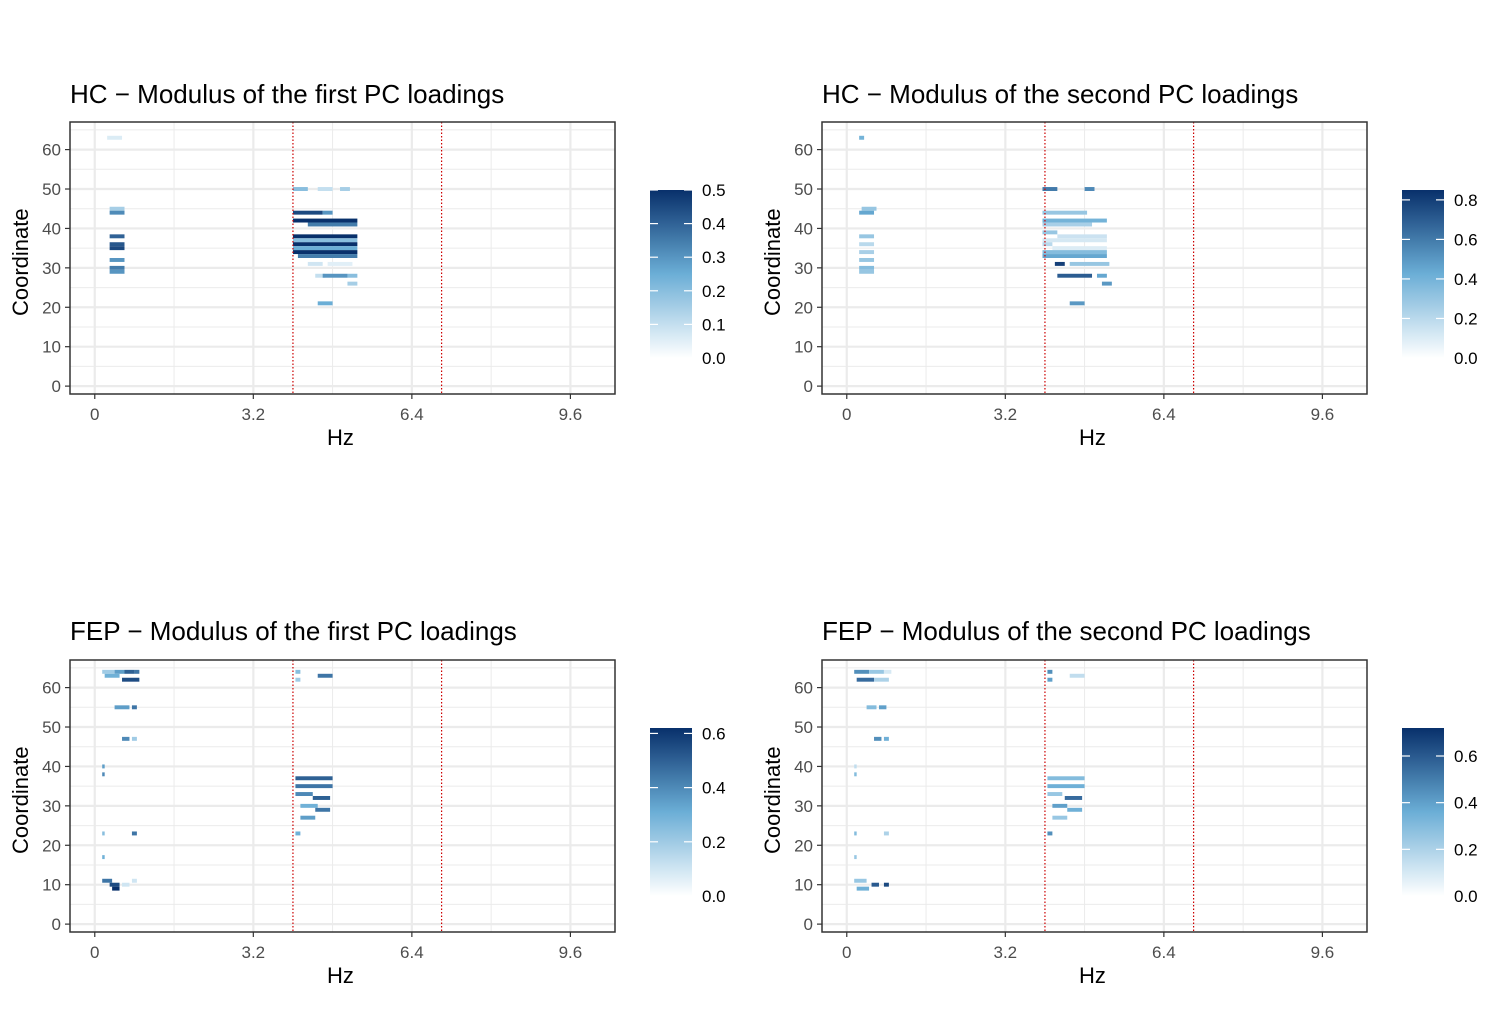 Image resolution: width=1497 pixels, height=1033 pixels. What do you see at coordinates (20, 262) in the screenshot?
I see `panel-1-ylabel: Coordinate` at bounding box center [20, 262].